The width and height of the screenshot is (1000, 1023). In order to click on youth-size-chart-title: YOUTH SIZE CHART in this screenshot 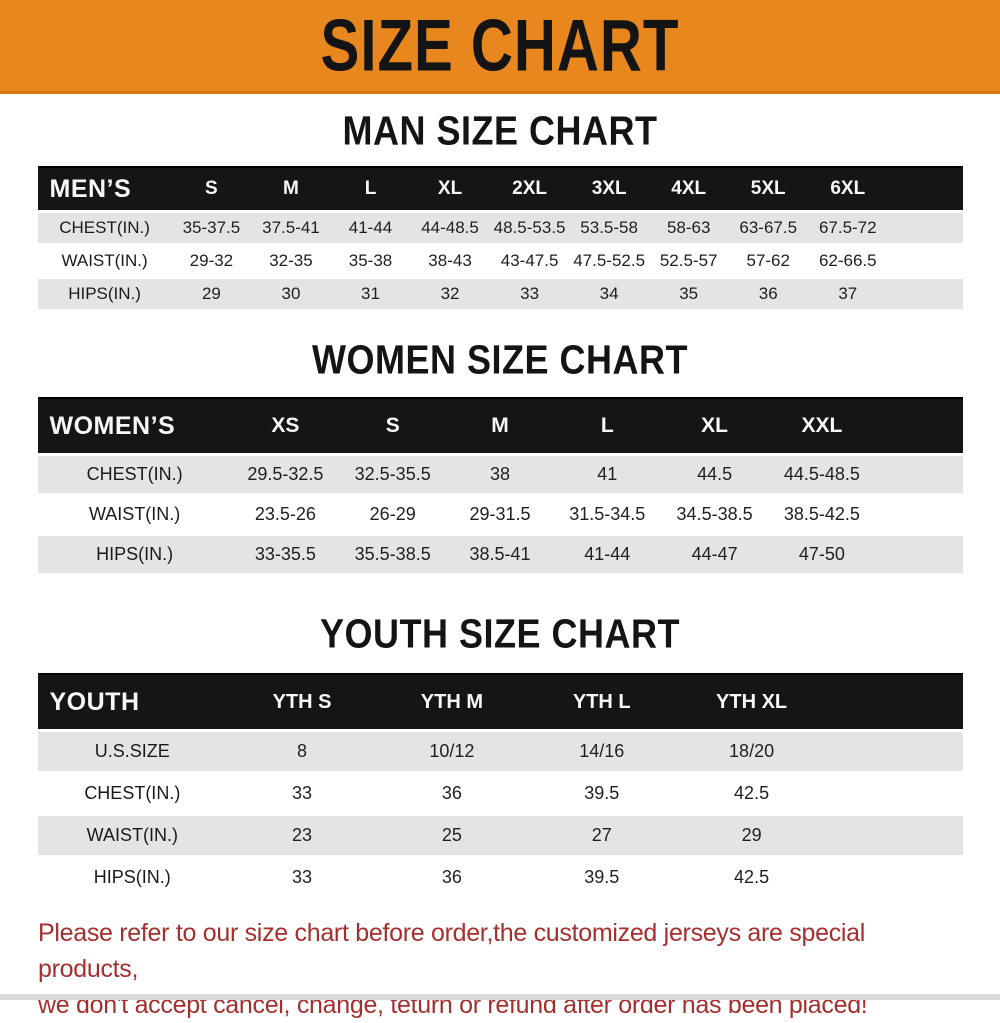, I will do `click(499, 633)`.